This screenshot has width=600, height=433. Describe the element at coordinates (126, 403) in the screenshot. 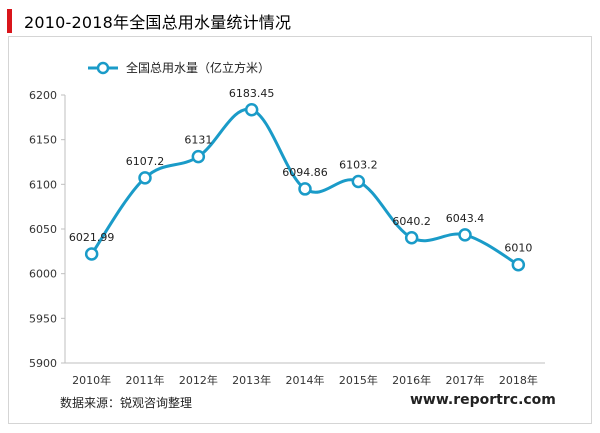

I see `source-note: 数据来源：锐观咨询整理` at that location.